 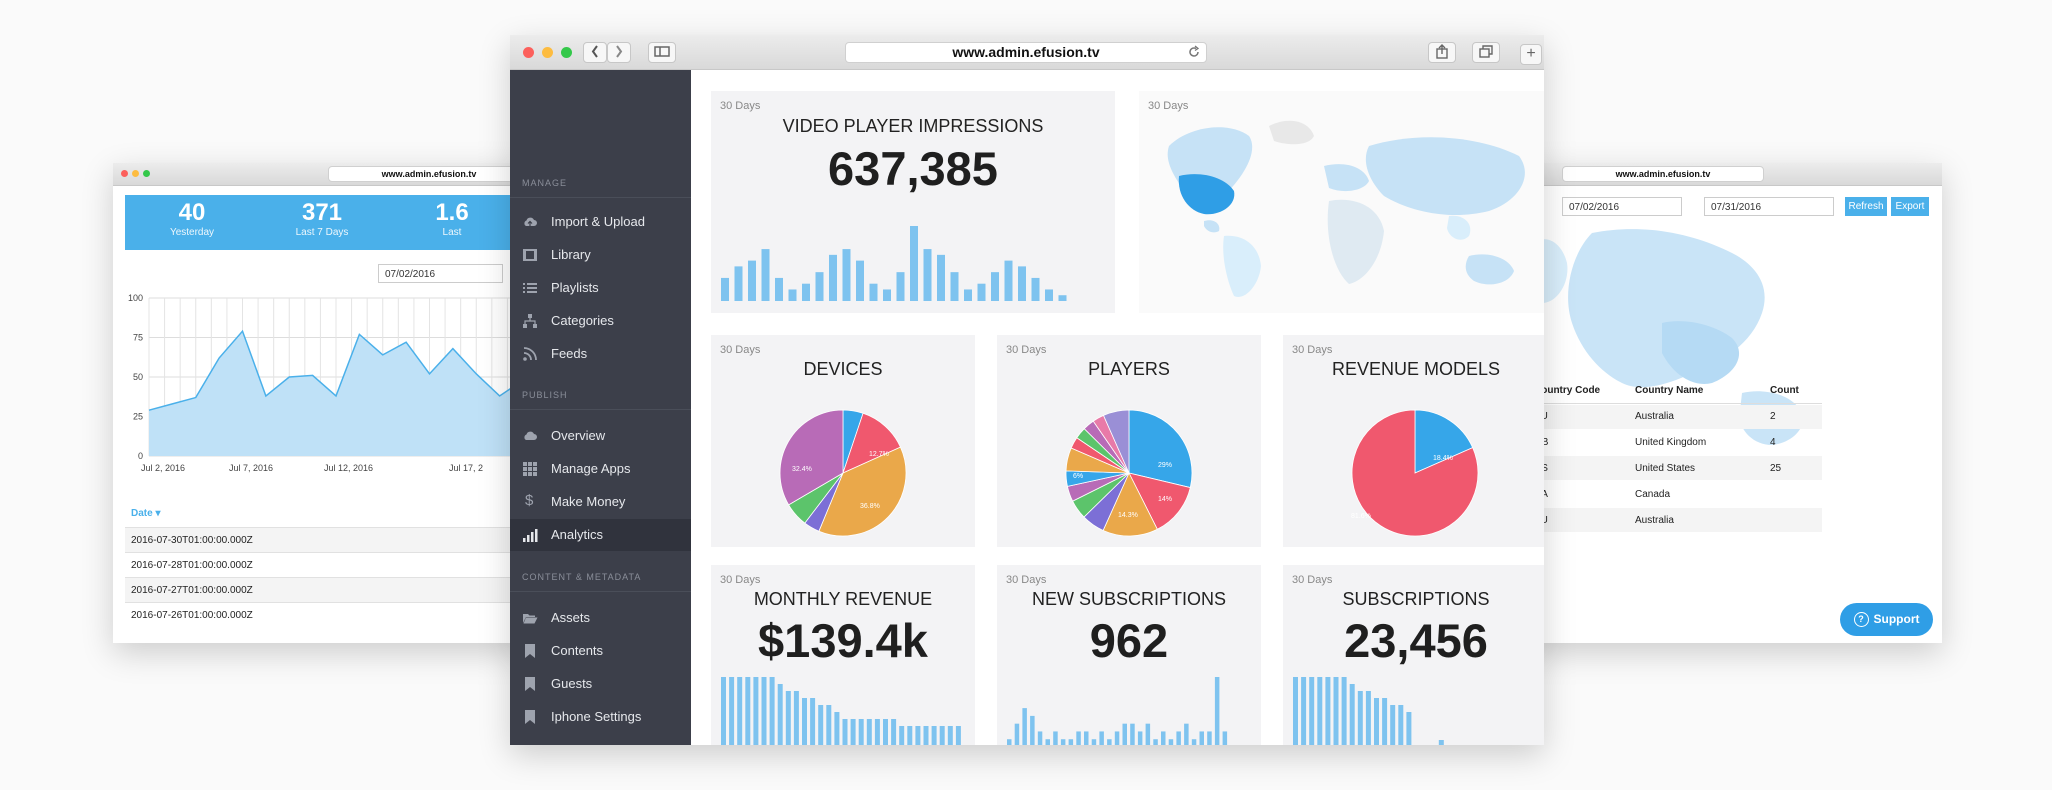 I want to click on tabs-button, so click(x=1486, y=52).